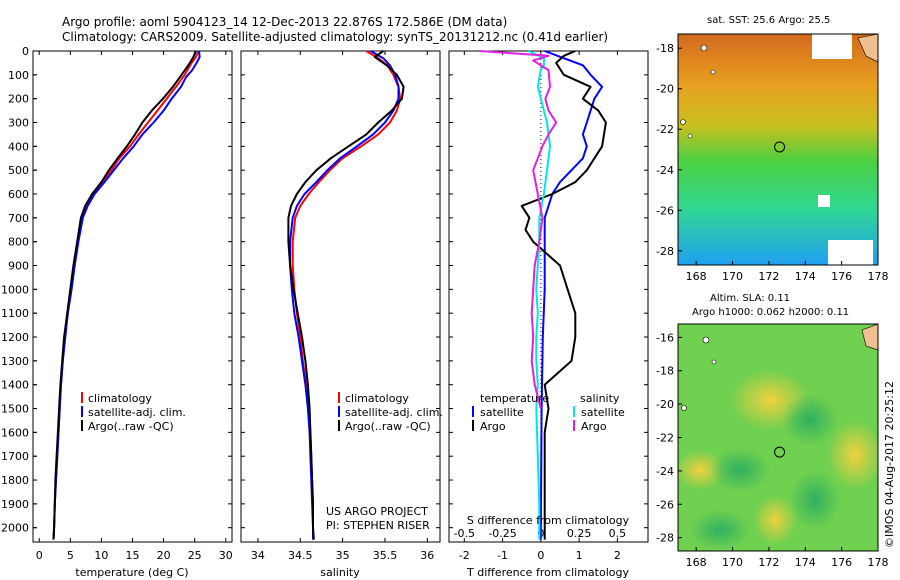  What do you see at coordinates (732, 562) in the screenshot?
I see `map-x-tick-label: 170` at bounding box center [732, 562].